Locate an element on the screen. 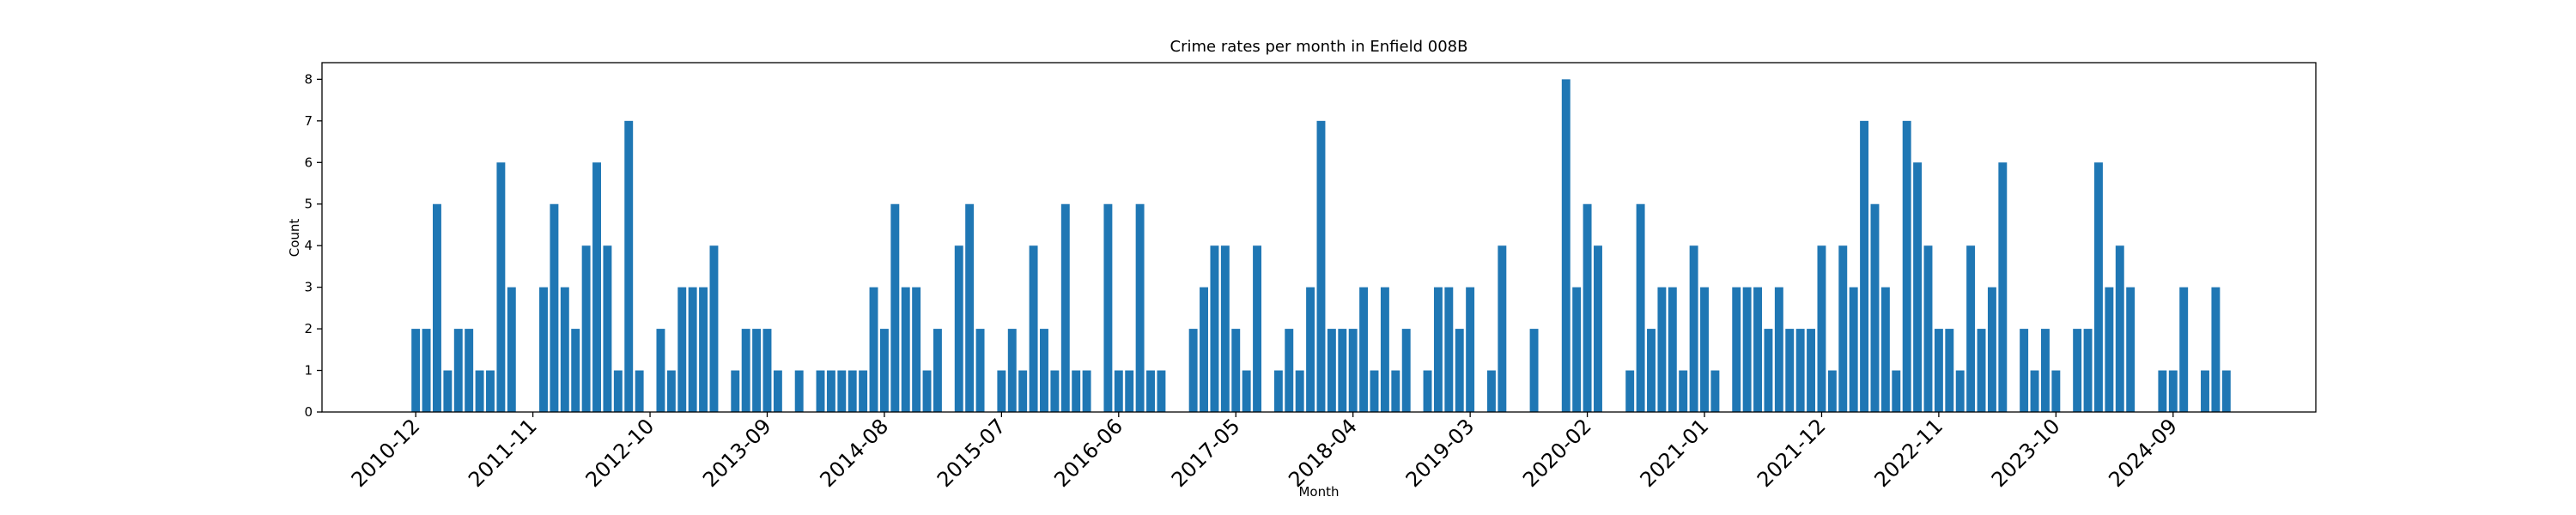  x-tick-label: 2021-01 is located at coordinates (1675, 453).